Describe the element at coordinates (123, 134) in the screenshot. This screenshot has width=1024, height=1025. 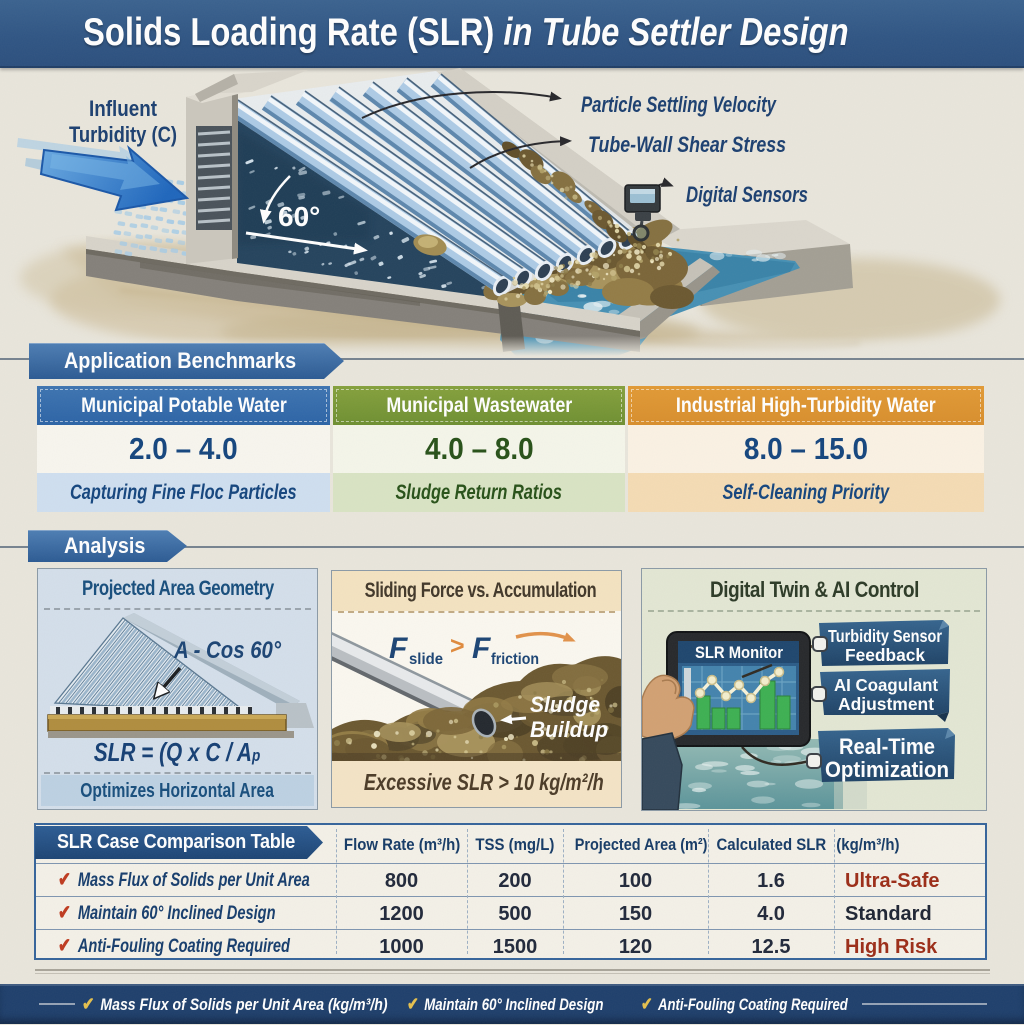
I see `svg-text: Turbidity (C)` at that location.